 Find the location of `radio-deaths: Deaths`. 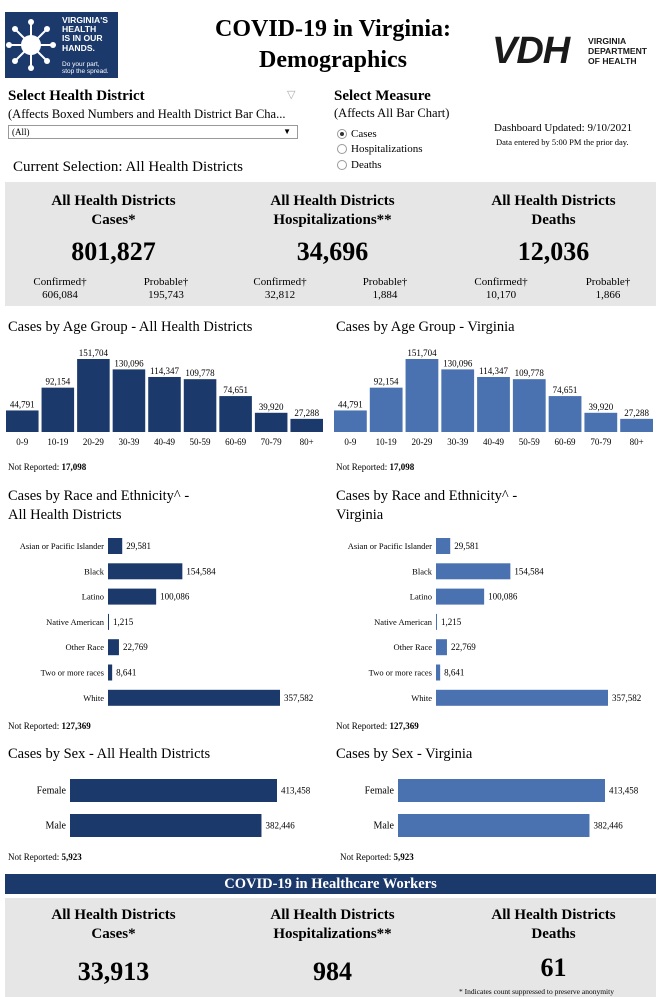

radio-deaths: Deaths is located at coordinates (380, 165).